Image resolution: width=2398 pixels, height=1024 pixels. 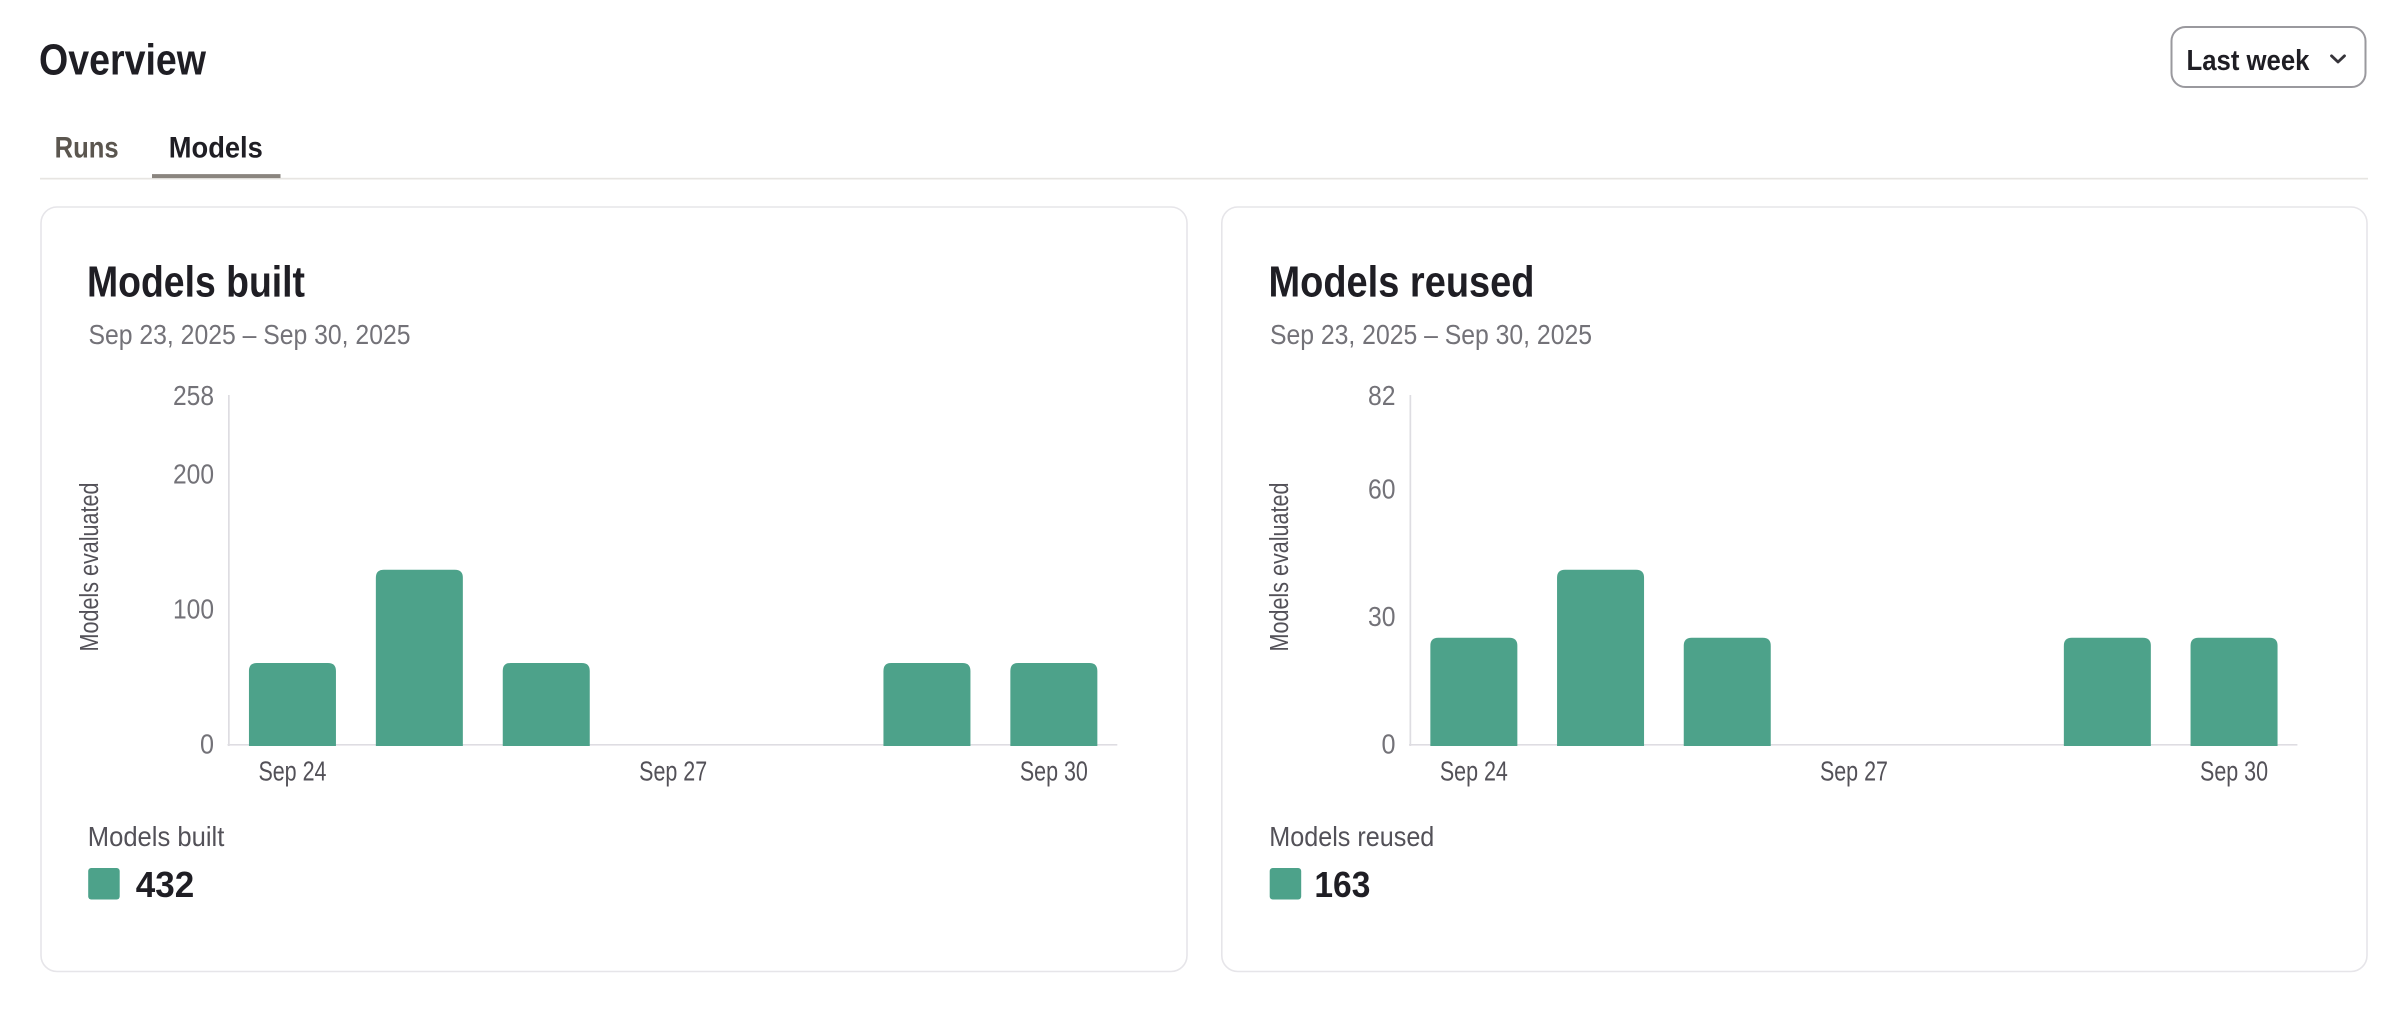 I want to click on svg-text: 100, so click(x=193, y=609).